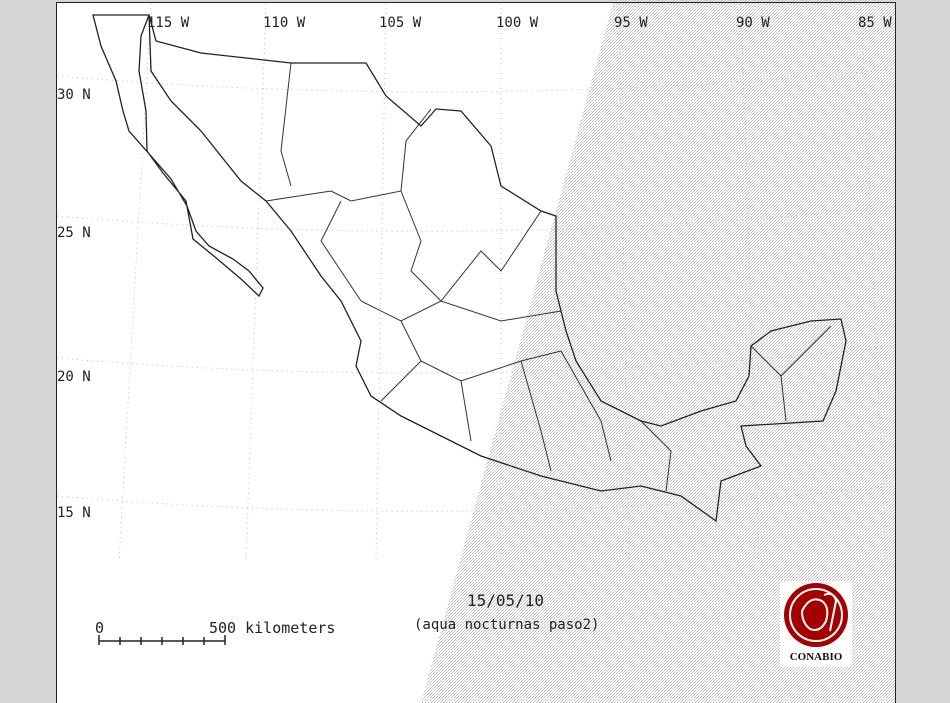 Image resolution: width=950 pixels, height=703 pixels. I want to click on conabio-logo: CONABIO, so click(816, 624).